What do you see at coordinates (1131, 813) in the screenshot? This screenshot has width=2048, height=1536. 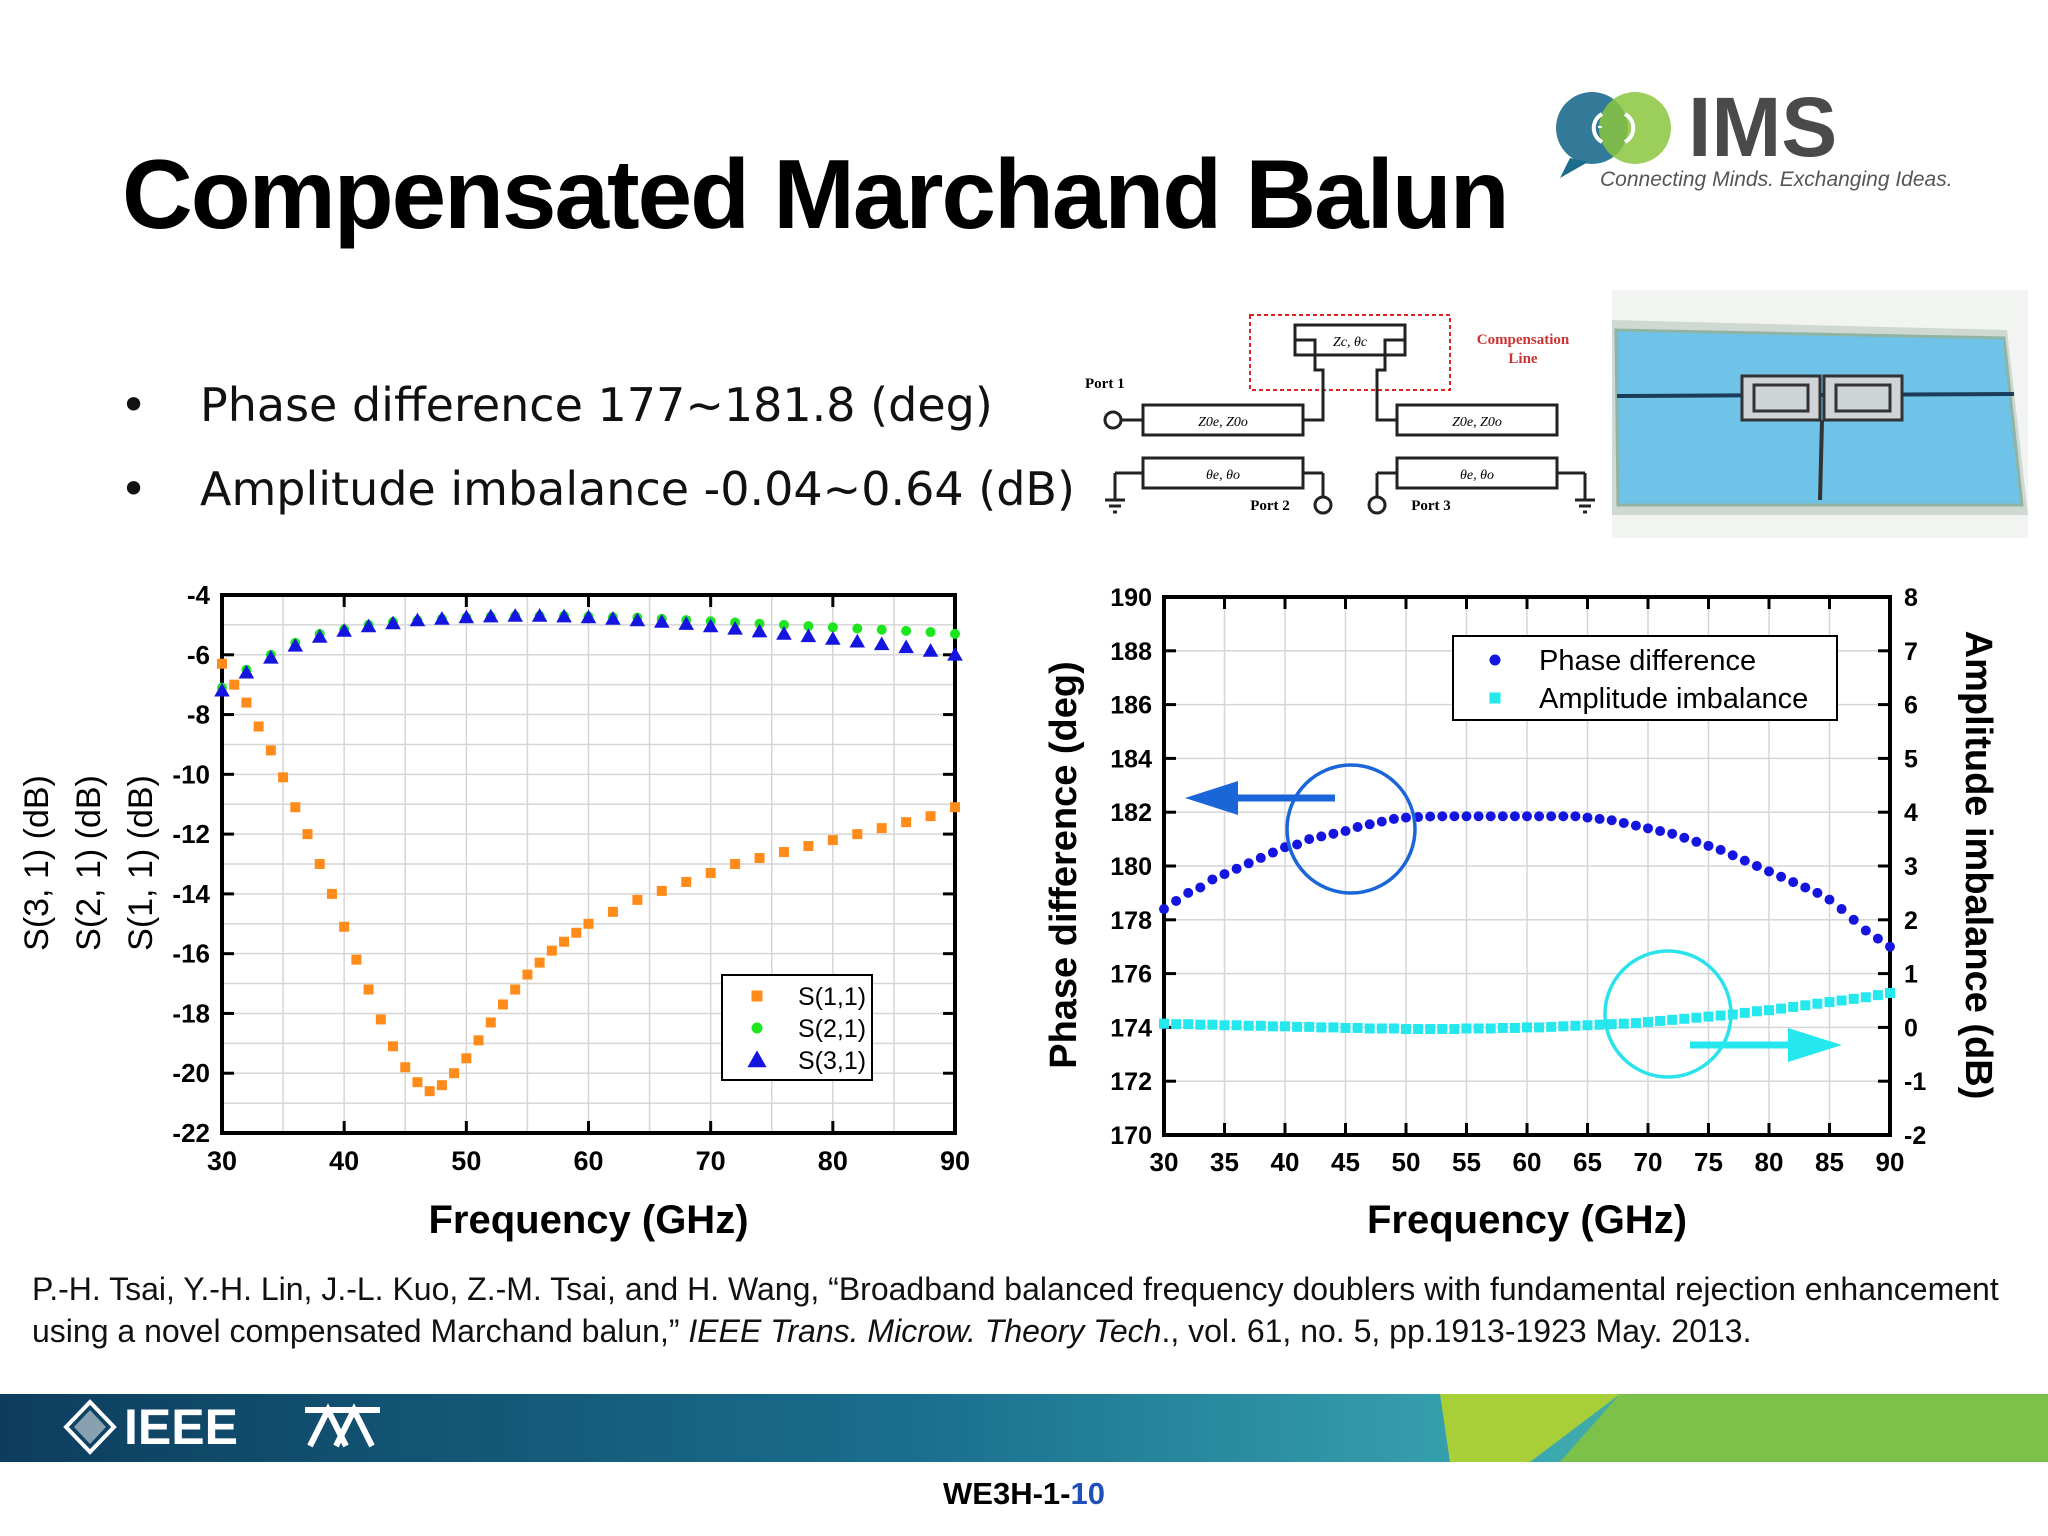 I see `y-tick-label: 182` at bounding box center [1131, 813].